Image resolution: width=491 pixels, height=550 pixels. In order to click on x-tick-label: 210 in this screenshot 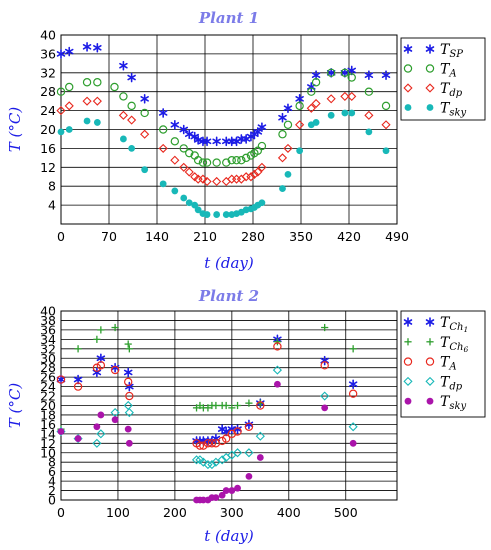, I will do `click(205, 236)`.